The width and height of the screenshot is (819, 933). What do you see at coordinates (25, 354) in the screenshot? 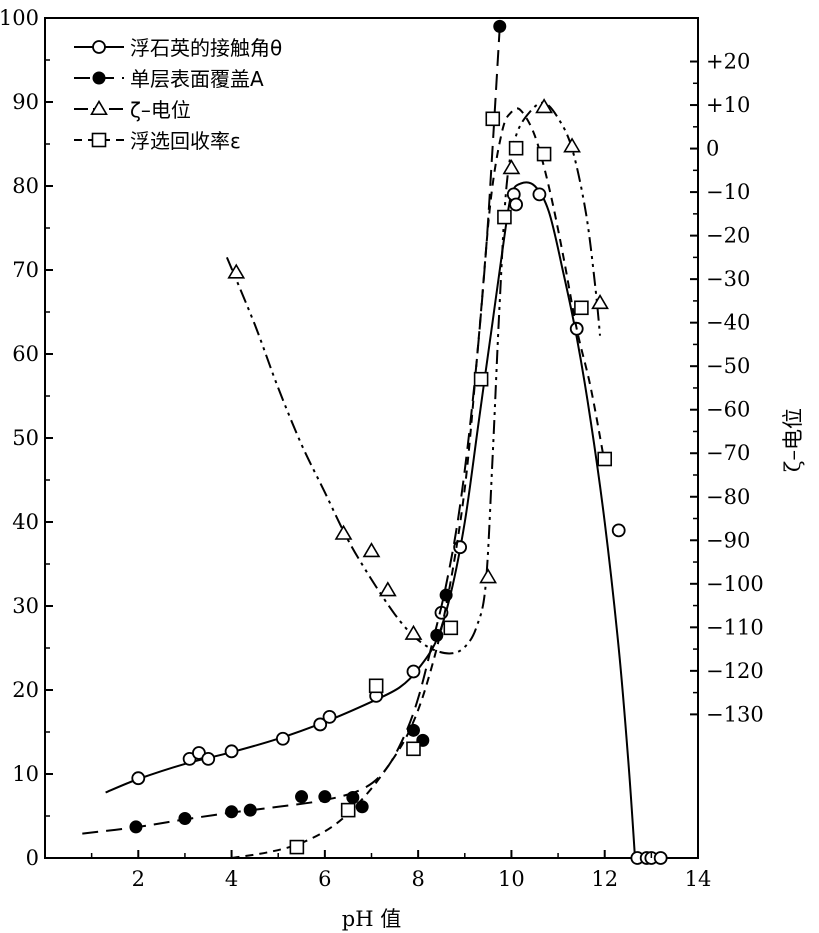
I see `y-tick-label: 60` at bounding box center [25, 354].